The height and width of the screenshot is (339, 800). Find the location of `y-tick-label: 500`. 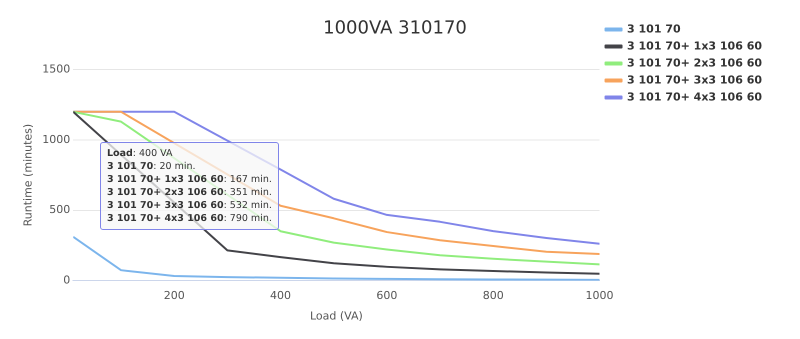

y-tick-label: 500 is located at coordinates (59, 209).